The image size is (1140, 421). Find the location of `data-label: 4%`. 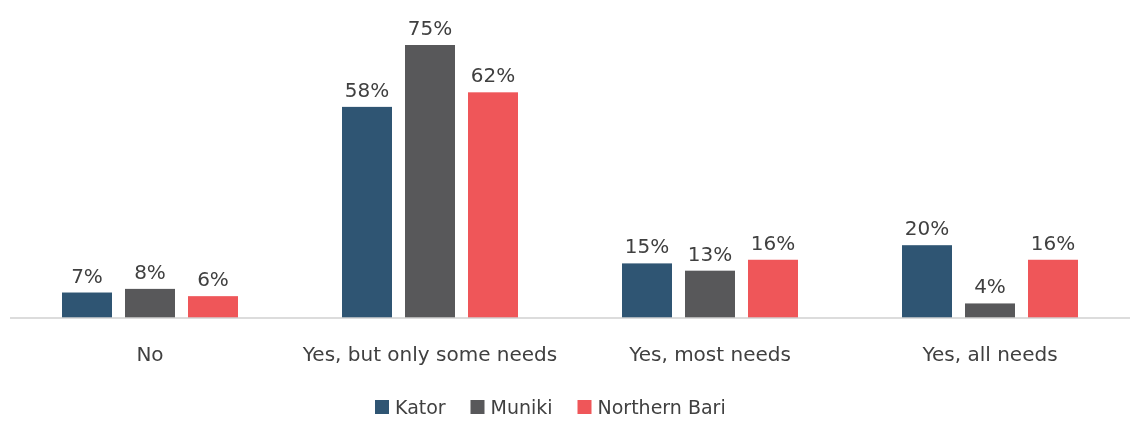

data-label: 4% is located at coordinates (990, 286).